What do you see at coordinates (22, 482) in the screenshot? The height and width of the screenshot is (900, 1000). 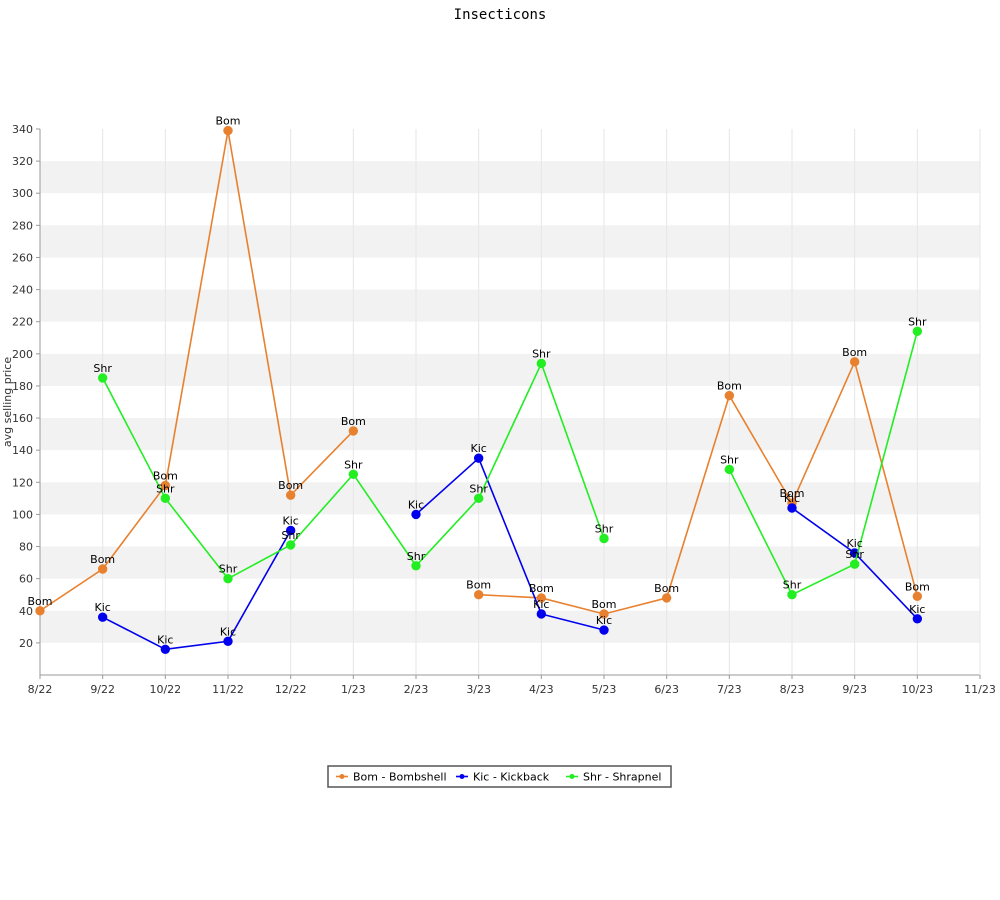 I see `y-tick-label: 120` at bounding box center [22, 482].